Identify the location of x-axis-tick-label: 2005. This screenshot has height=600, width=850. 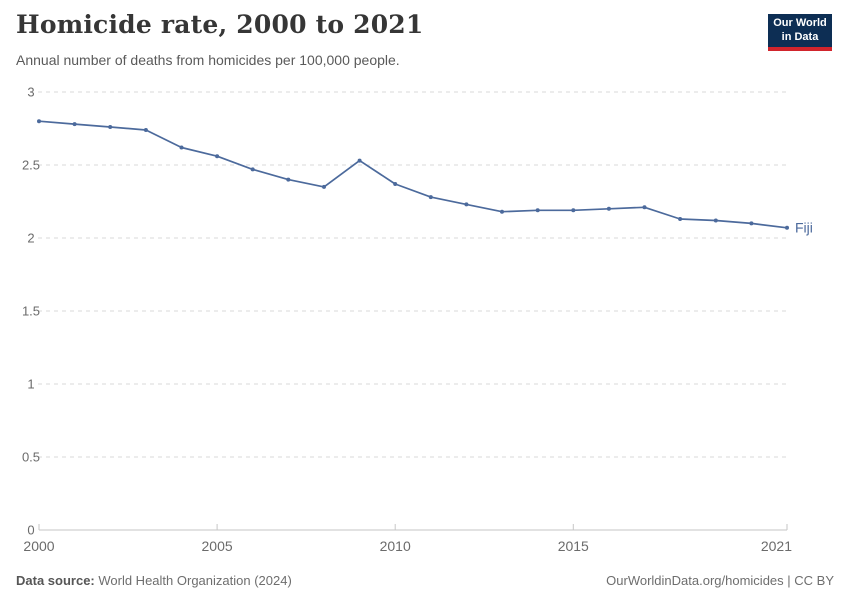
(217, 546).